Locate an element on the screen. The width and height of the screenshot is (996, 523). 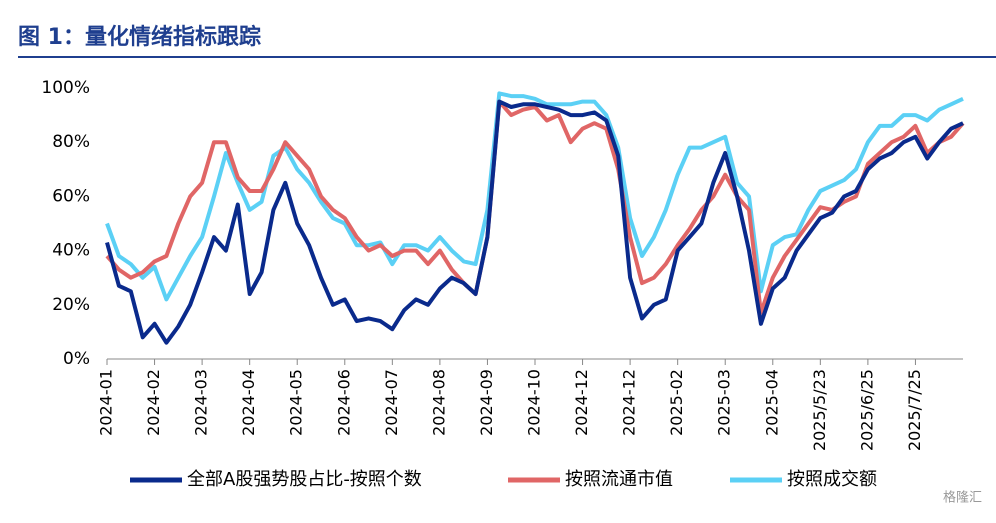
x-tick-label: 2024-09 is located at coordinates (486, 402).